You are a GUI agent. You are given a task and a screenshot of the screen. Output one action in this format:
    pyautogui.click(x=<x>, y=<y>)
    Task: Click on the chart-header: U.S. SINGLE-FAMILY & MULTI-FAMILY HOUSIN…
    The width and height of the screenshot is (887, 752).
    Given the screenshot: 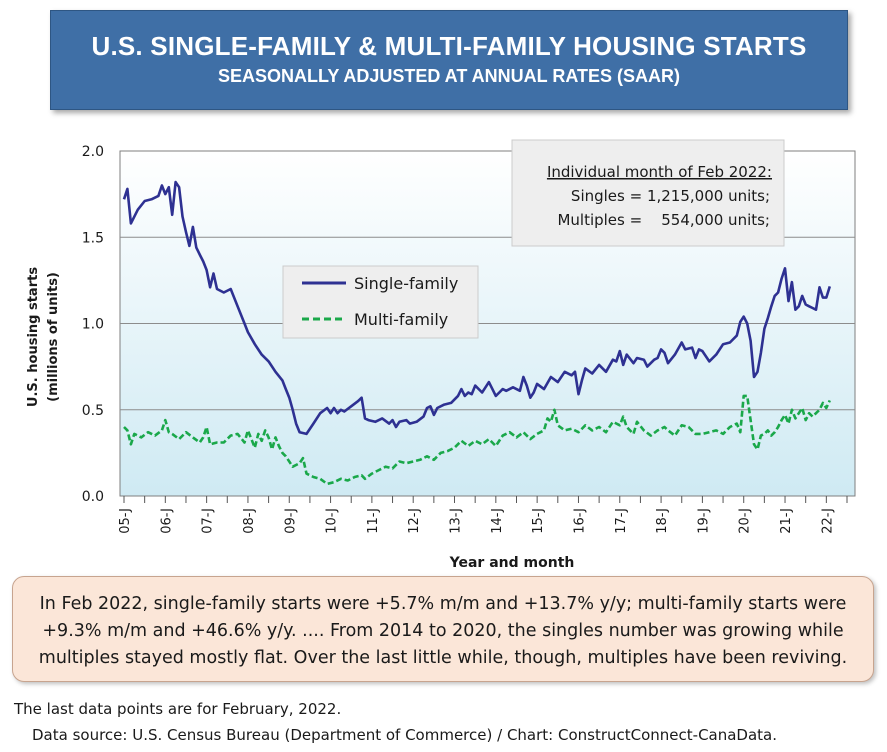 What is the action you would take?
    pyautogui.click(x=449, y=60)
    